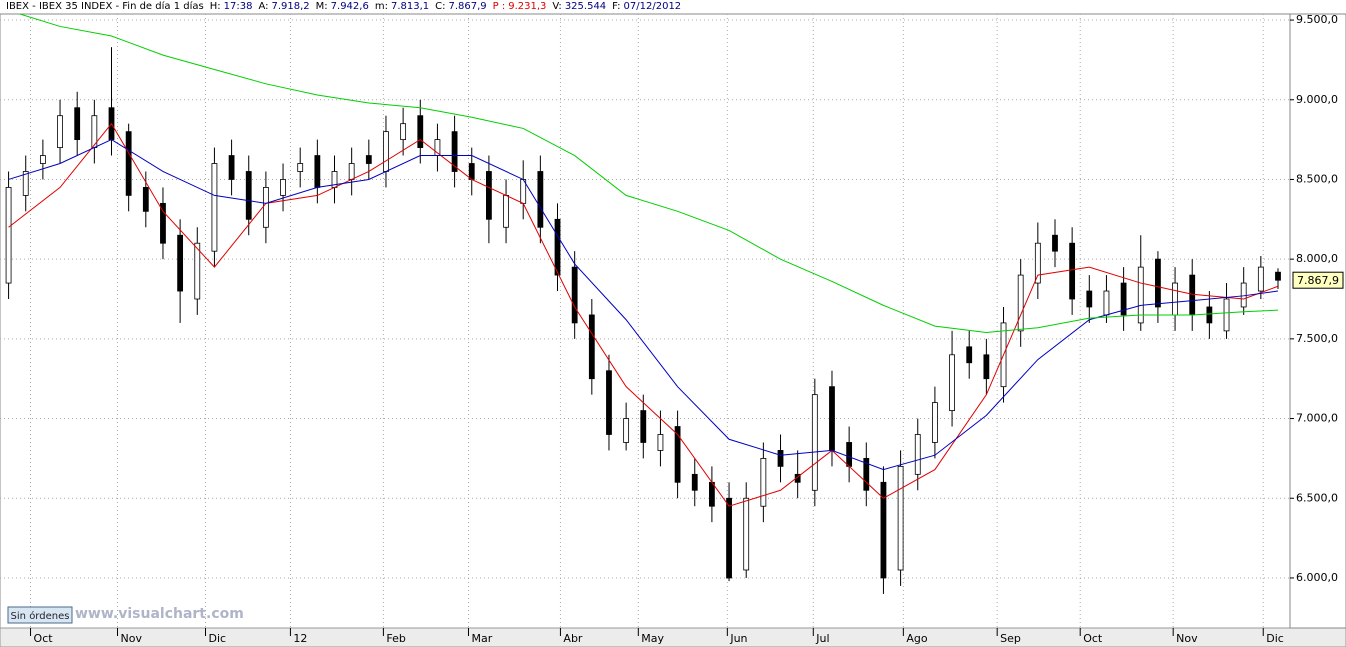 The height and width of the screenshot is (647, 1346). Describe the element at coordinates (1317, 178) in the screenshot. I see `y-tick-label: 8.500,0` at that location.